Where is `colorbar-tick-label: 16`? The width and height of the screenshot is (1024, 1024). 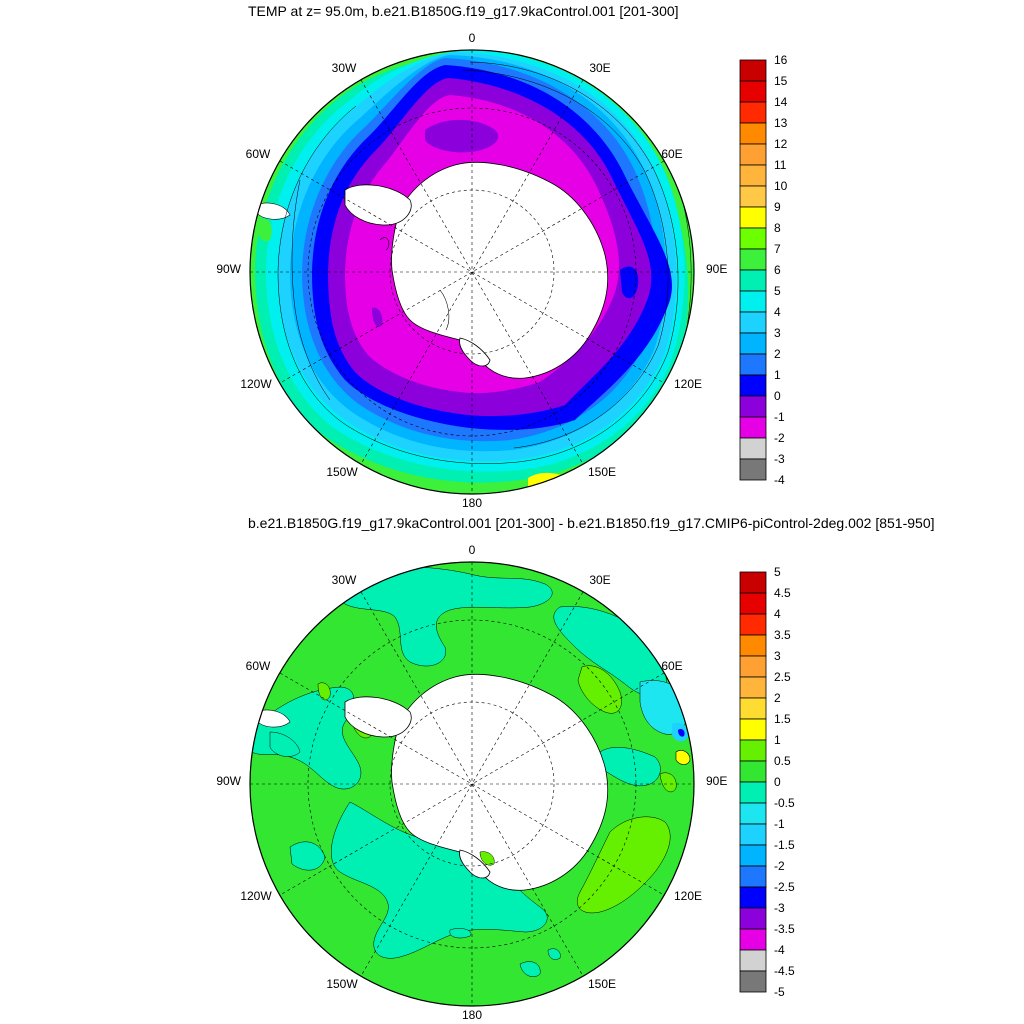 colorbar-tick-label: 16 is located at coordinates (781, 60).